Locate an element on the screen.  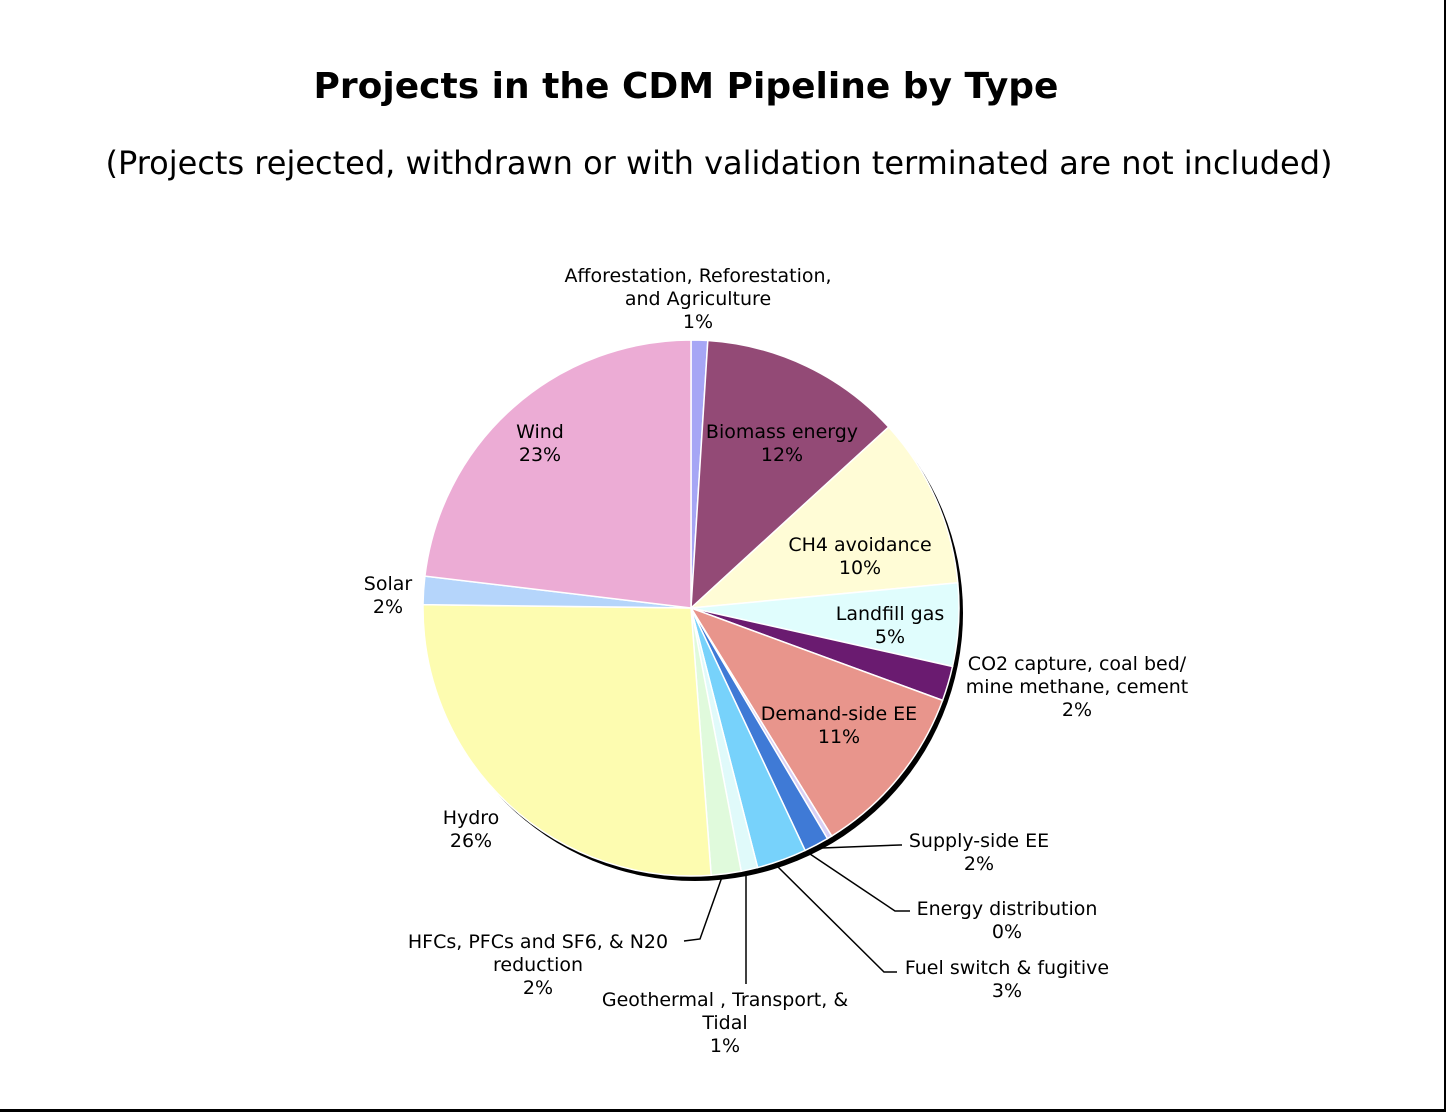
slice-name-solar: Solar is located at coordinates (388, 584).